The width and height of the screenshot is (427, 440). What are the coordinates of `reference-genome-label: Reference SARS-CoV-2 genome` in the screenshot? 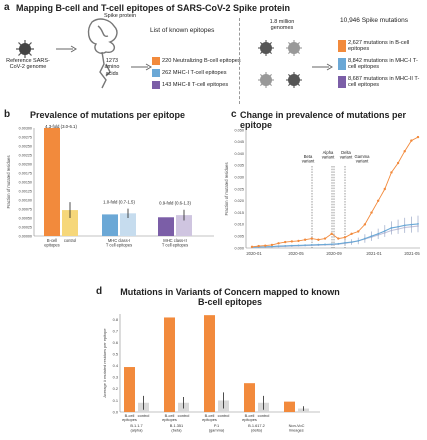 It's located at (28, 64).